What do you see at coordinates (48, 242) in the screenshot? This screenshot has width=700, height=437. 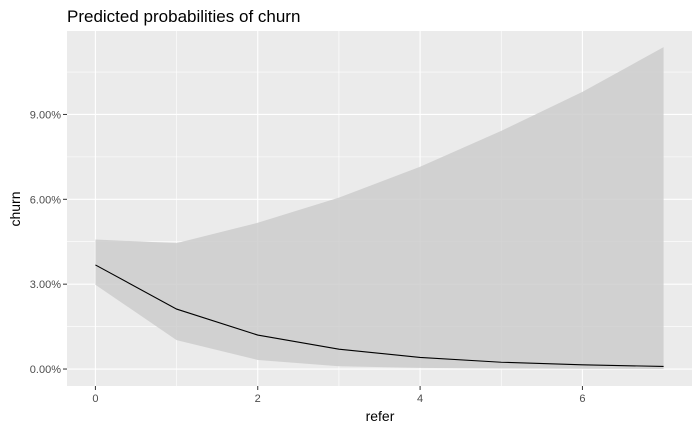 I see `y-axis: 0.00% 3.00% 6.00% 9.00%` at bounding box center [48, 242].